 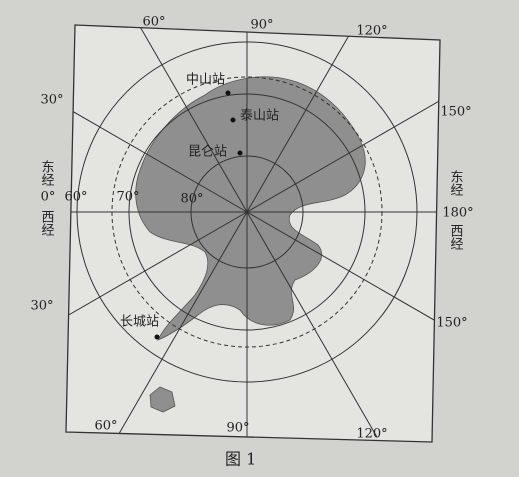 I want to click on latitude-label: 80°, so click(x=191, y=199).